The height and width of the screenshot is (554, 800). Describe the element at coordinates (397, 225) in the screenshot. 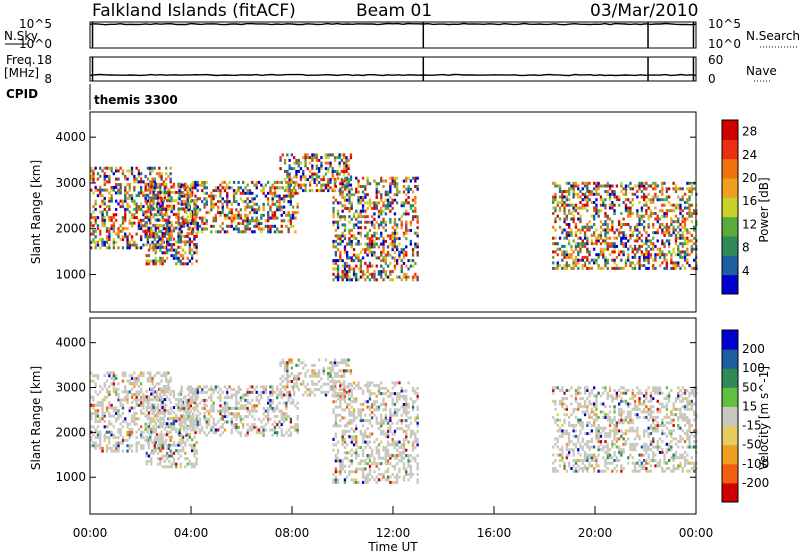

I see `power-cell-1955` at that location.